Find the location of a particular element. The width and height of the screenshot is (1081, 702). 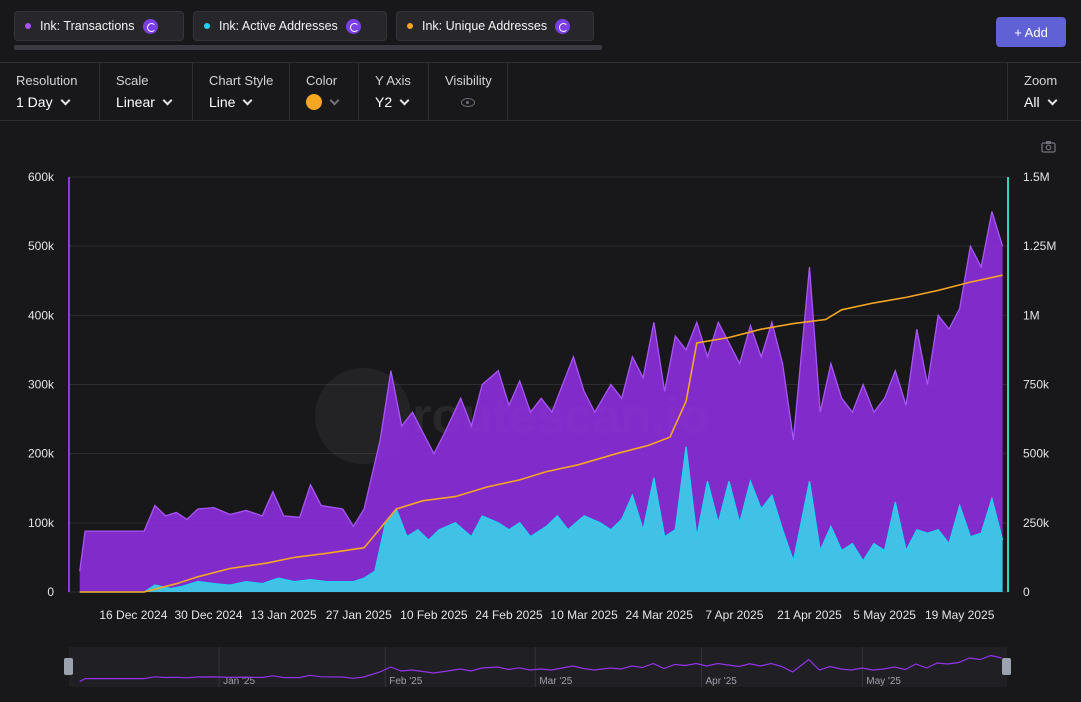

navigator-series-line is located at coordinates (540, 668).